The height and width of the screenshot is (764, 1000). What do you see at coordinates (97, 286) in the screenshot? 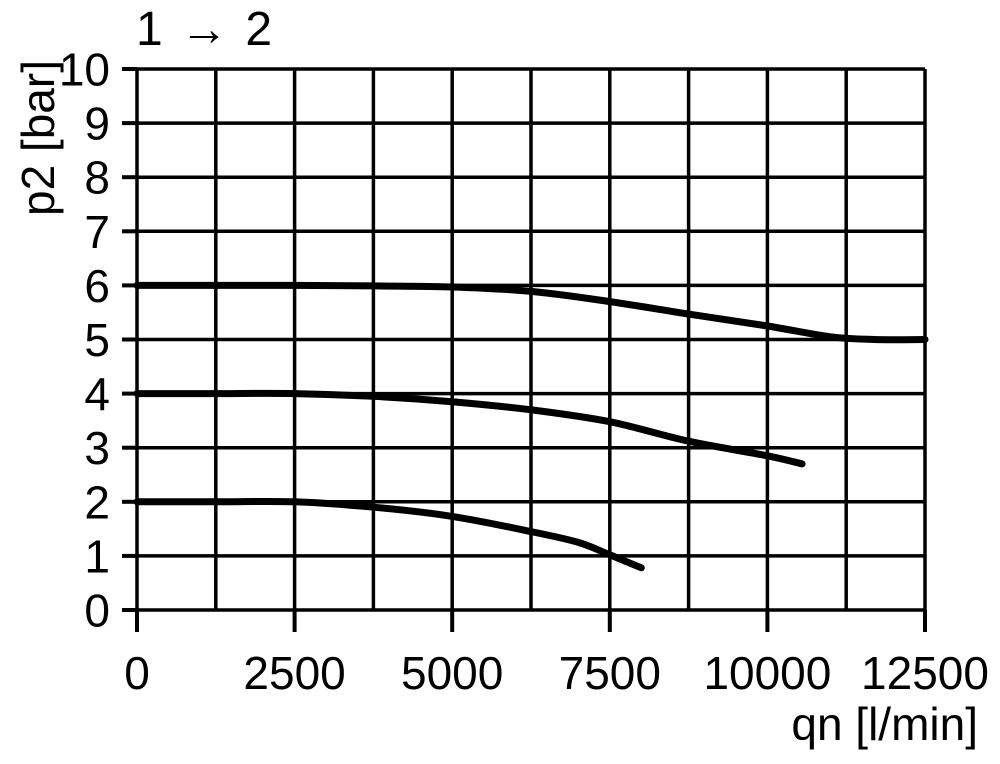
I see `y-tick-label: 6` at bounding box center [97, 286].